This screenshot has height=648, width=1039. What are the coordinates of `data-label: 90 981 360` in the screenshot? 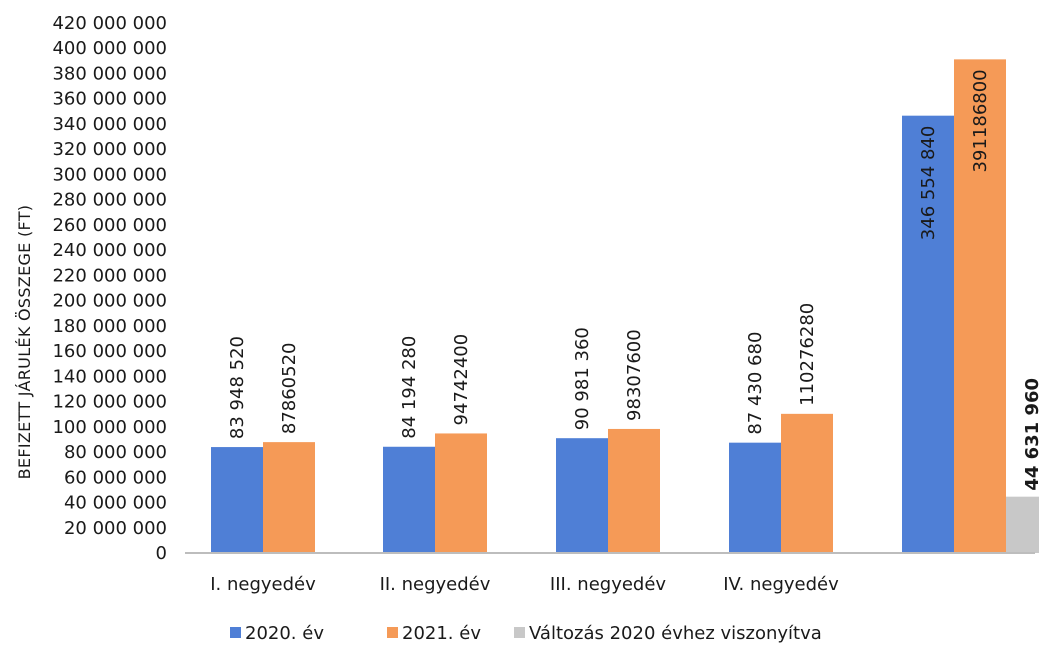 It's located at (582, 378).